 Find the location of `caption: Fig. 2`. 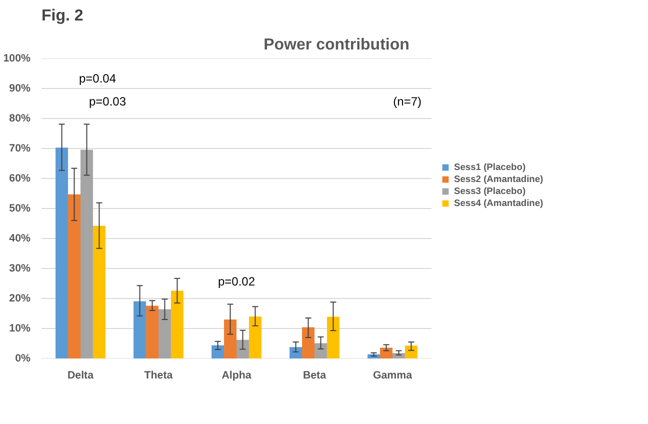

caption: Fig. 2 is located at coordinates (63, 16).